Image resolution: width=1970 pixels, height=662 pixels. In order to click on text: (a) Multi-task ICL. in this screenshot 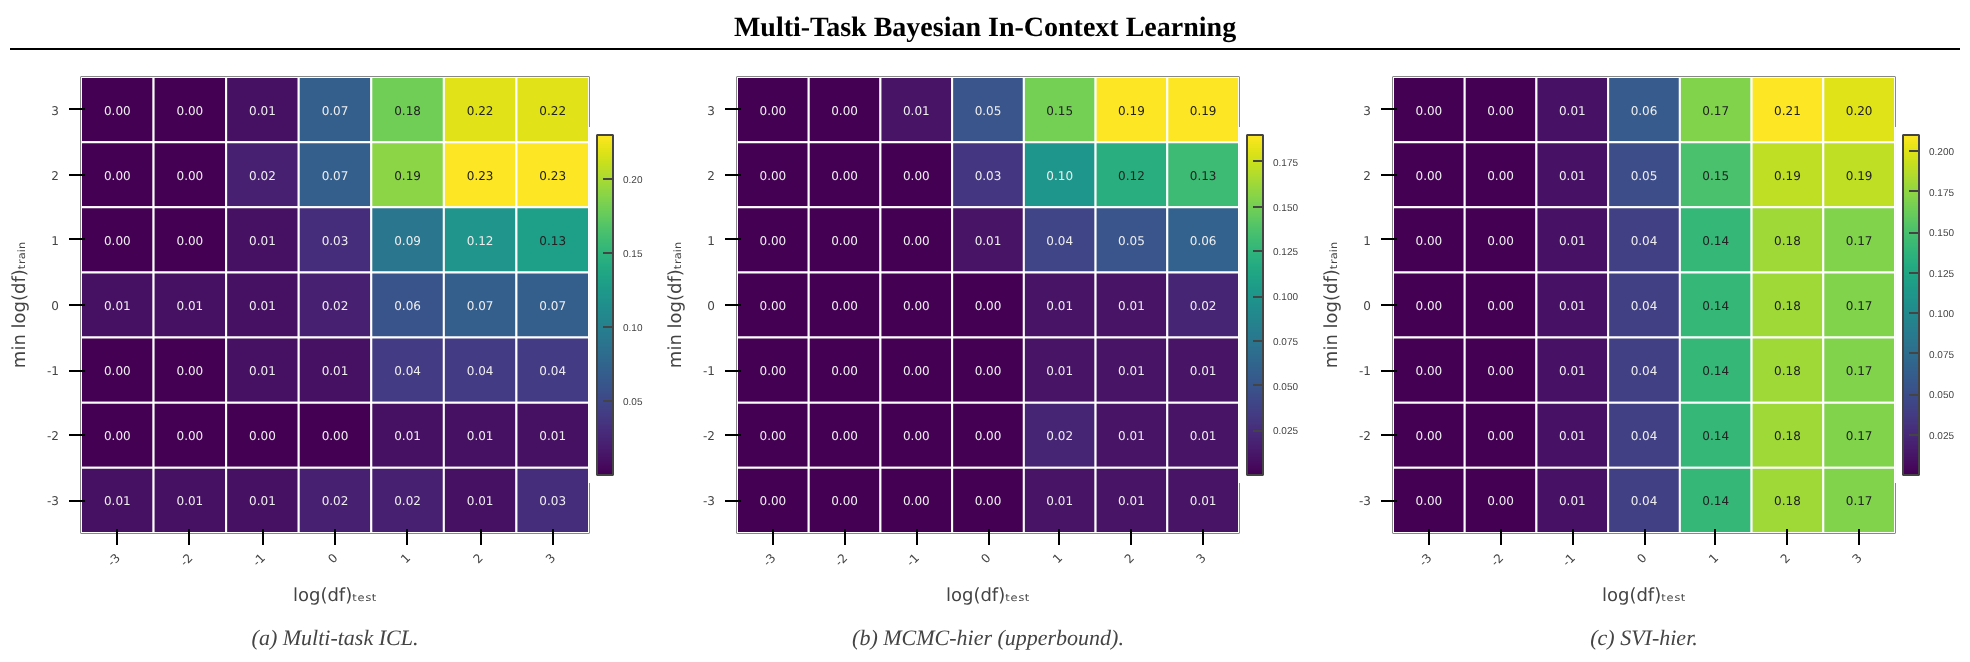, I will do `click(335, 639)`.